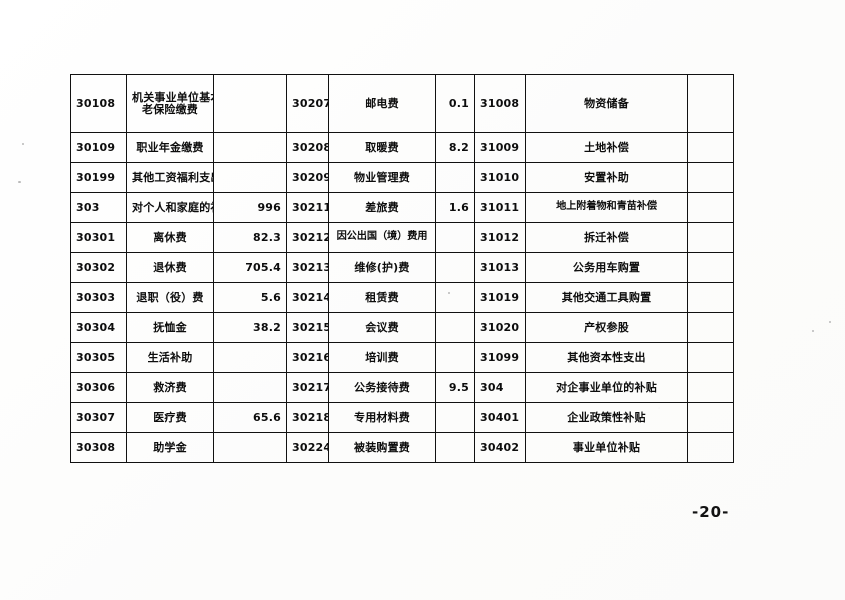 This screenshot has width=845, height=600. I want to click on row-name-left-line1: 机关事业单位基本养, so click(172, 97).